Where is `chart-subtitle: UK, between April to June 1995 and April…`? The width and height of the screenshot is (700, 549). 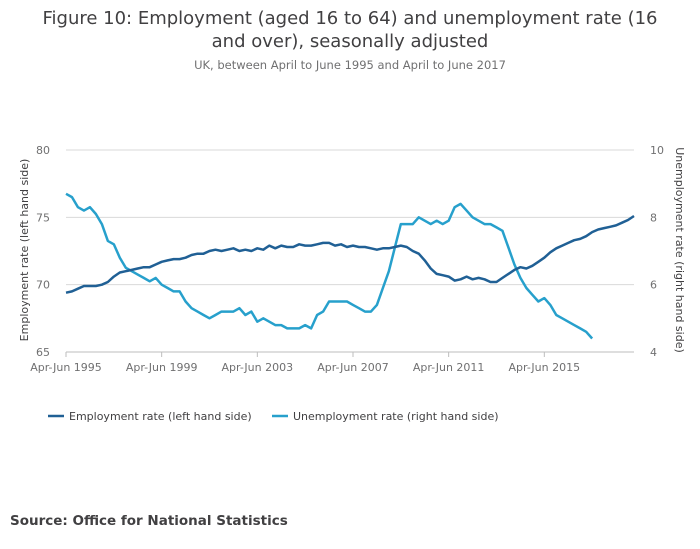 chart-subtitle: UK, between April to June 1995 and April… is located at coordinates (350, 65).